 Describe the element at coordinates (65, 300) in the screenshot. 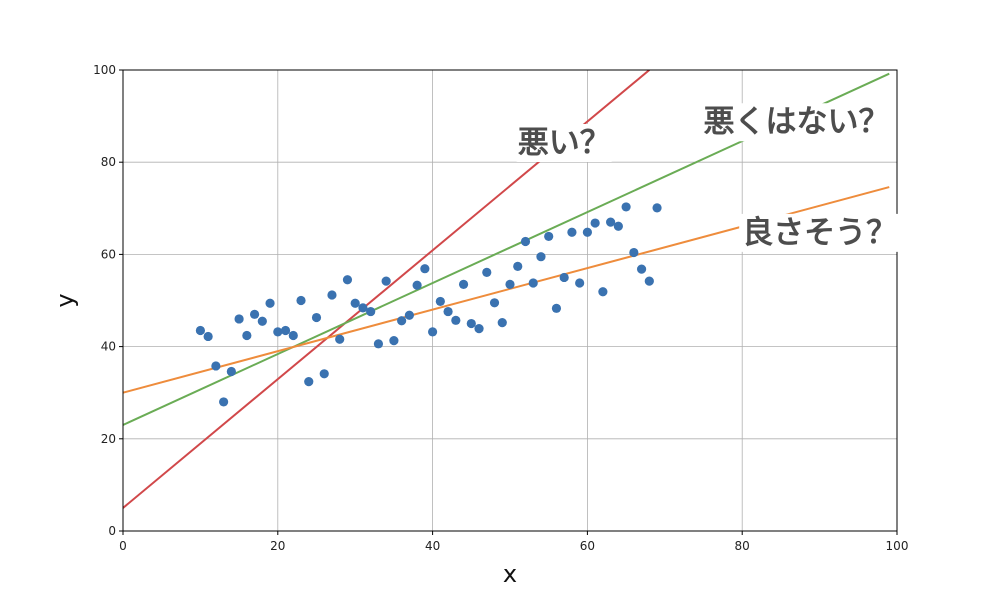

I see `y-axis-label: y` at that location.